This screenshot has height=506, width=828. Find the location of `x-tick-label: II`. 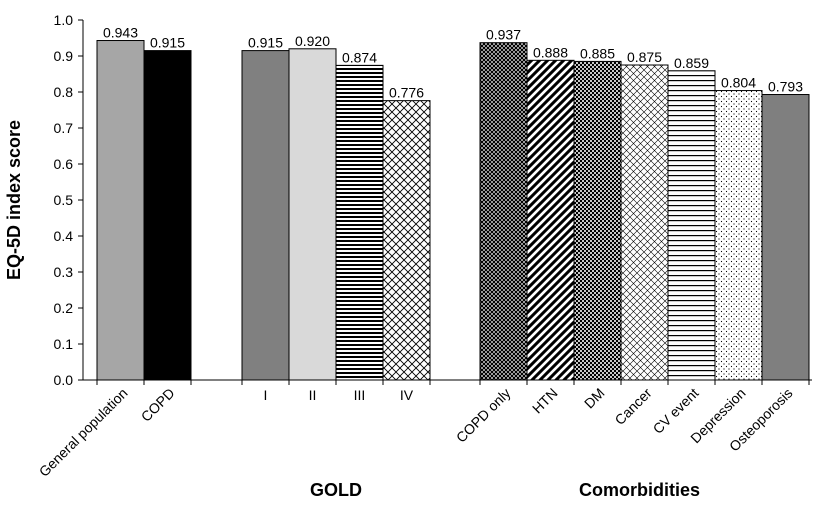

x-tick-label: II is located at coordinates (313, 395).